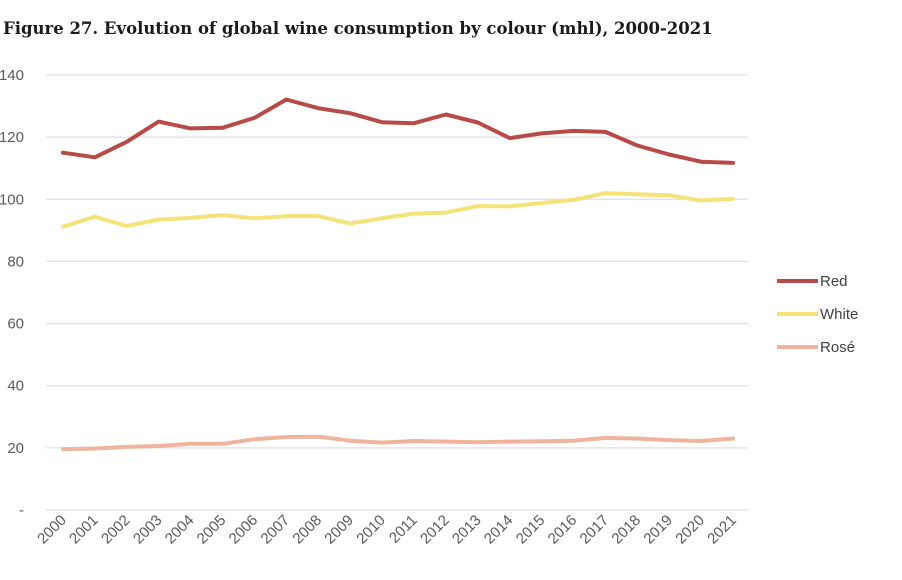 The height and width of the screenshot is (580, 902). Describe the element at coordinates (307, 530) in the screenshot. I see `x-tick-label: 2008` at that location.